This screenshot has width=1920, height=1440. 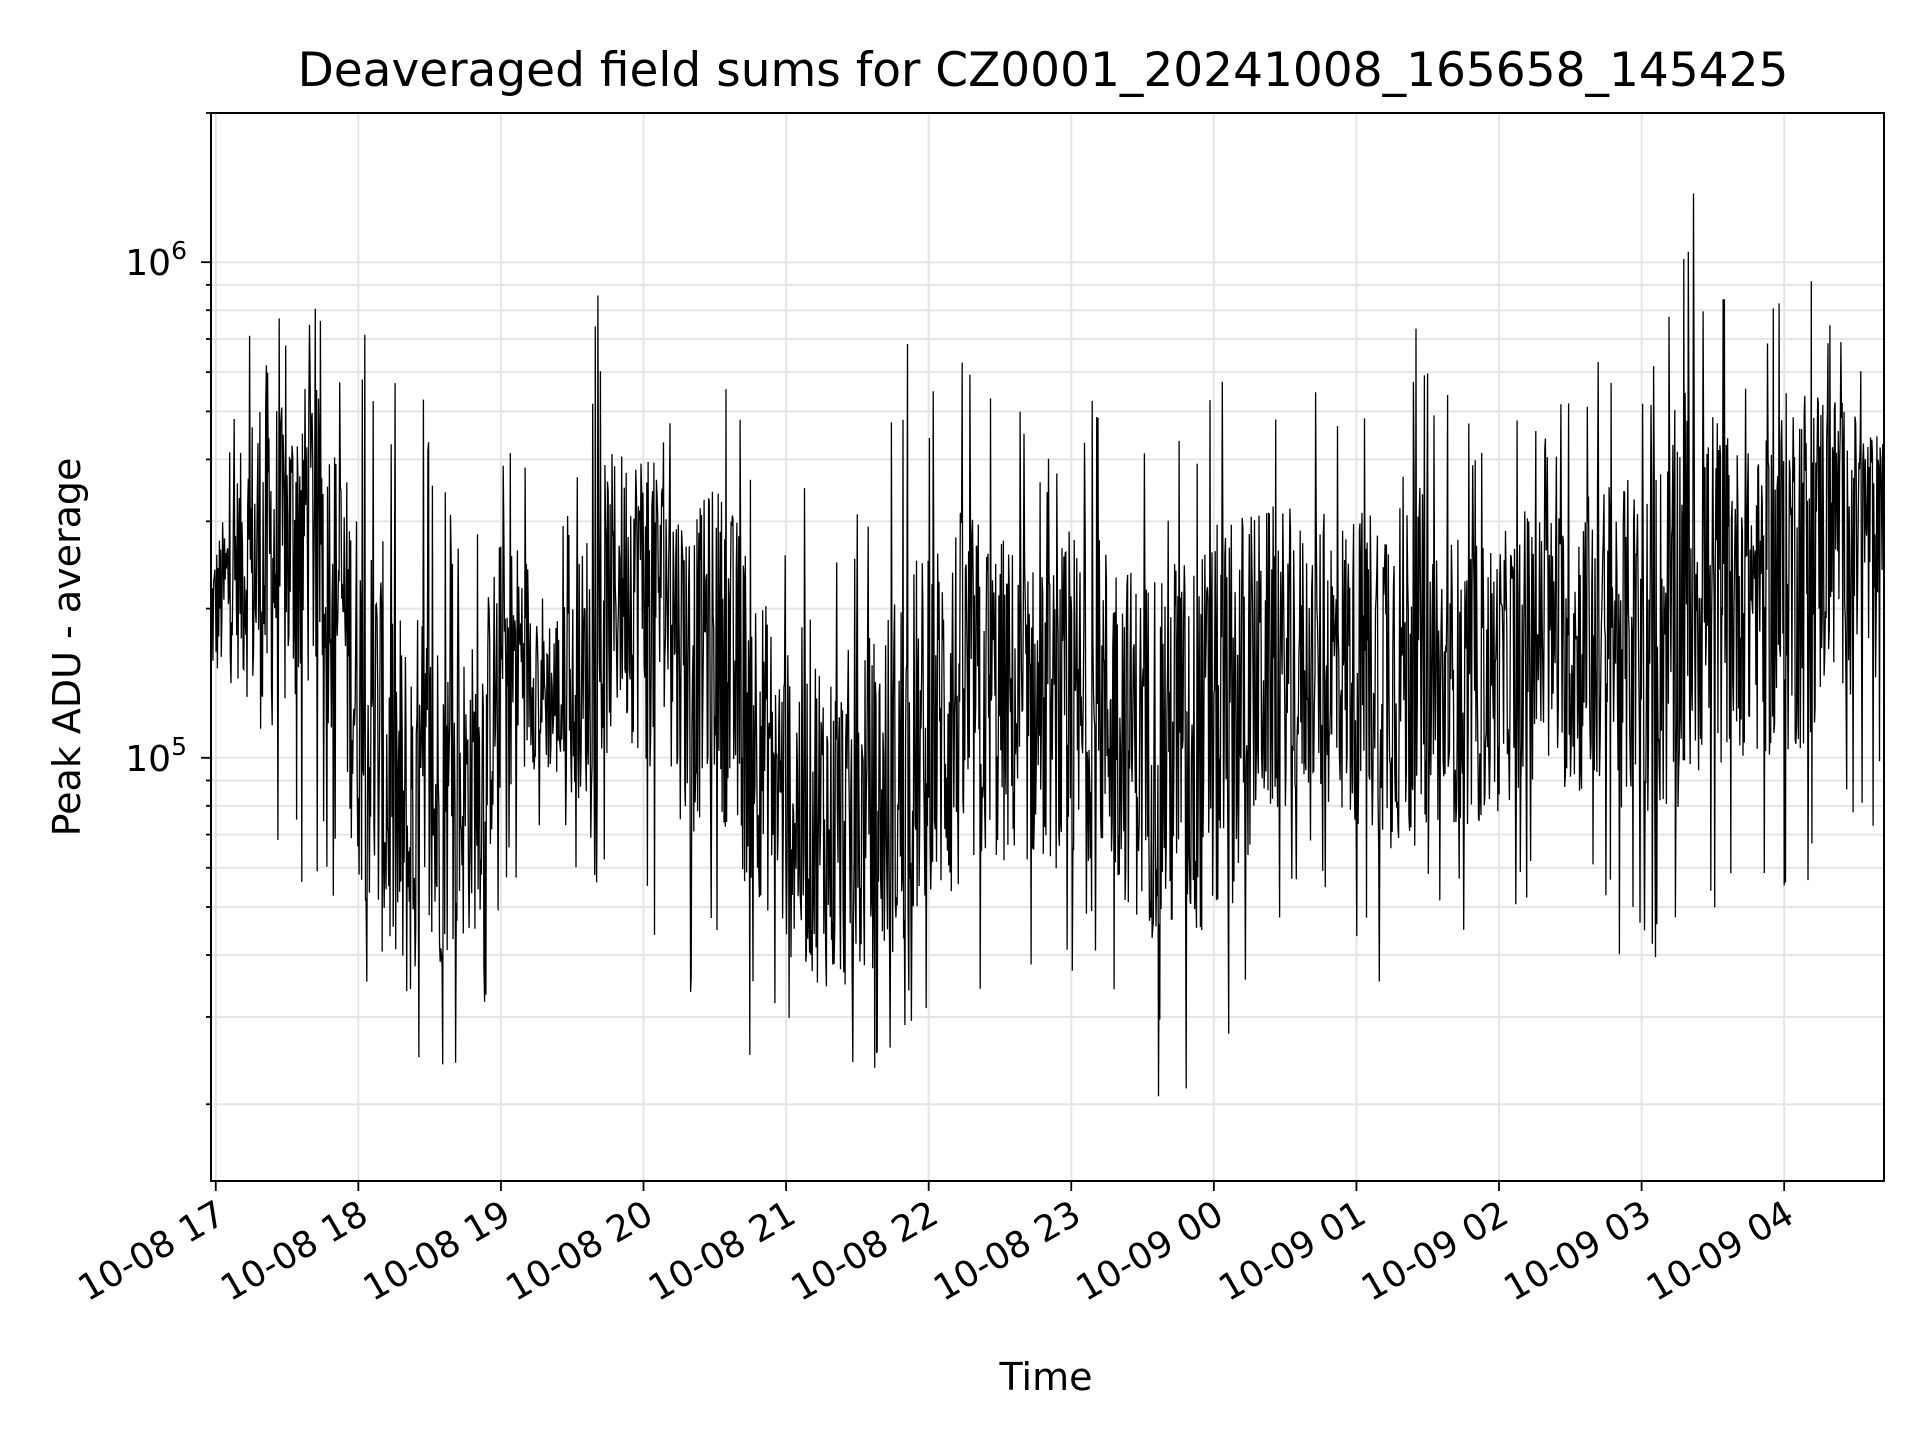 What do you see at coordinates (179, 746) in the screenshot?
I see `y-tick-exponent: 5` at bounding box center [179, 746].